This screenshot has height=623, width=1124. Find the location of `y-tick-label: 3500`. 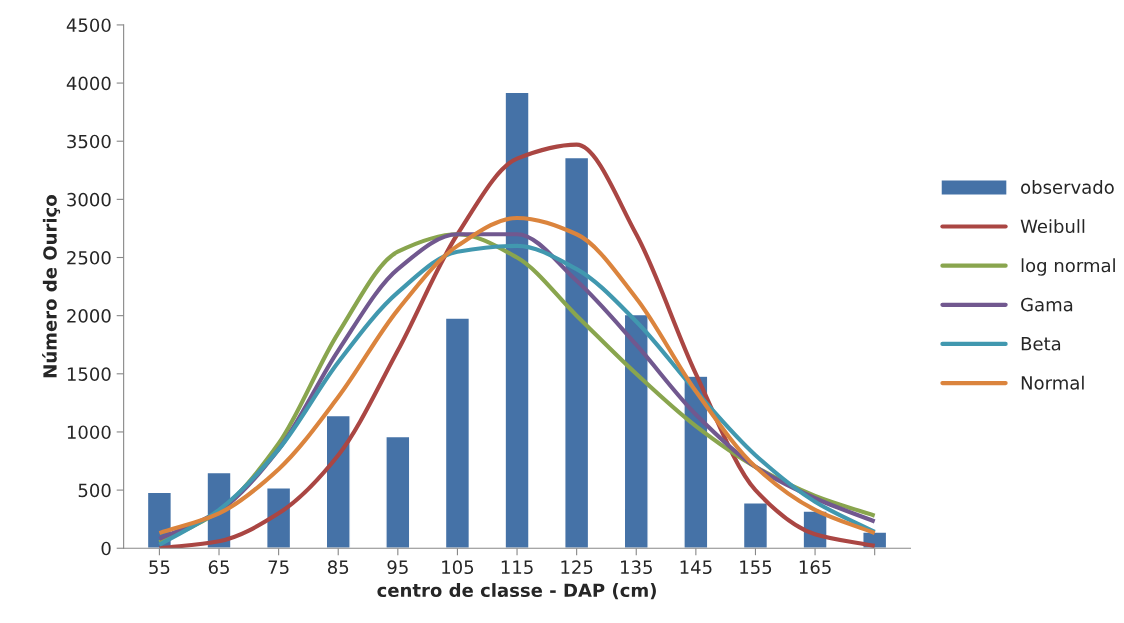

y-tick-label: 3500 is located at coordinates (89, 141).